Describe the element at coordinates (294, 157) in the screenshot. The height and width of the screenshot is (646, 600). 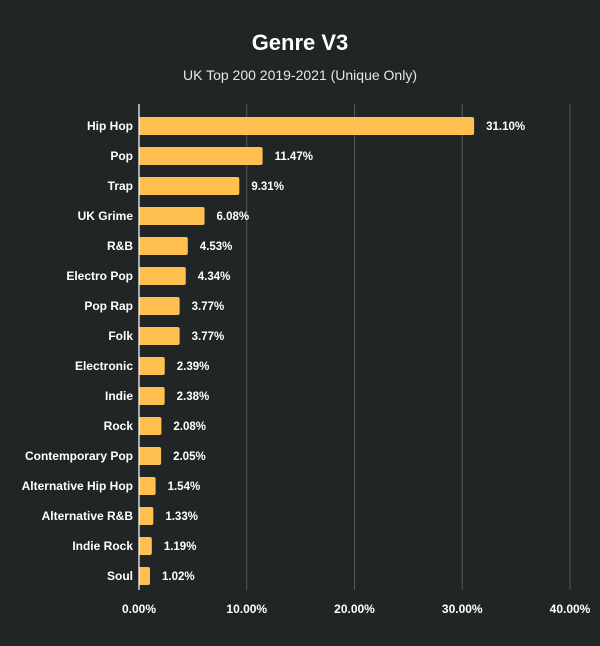
I see `value-label: 11.47%` at that location.